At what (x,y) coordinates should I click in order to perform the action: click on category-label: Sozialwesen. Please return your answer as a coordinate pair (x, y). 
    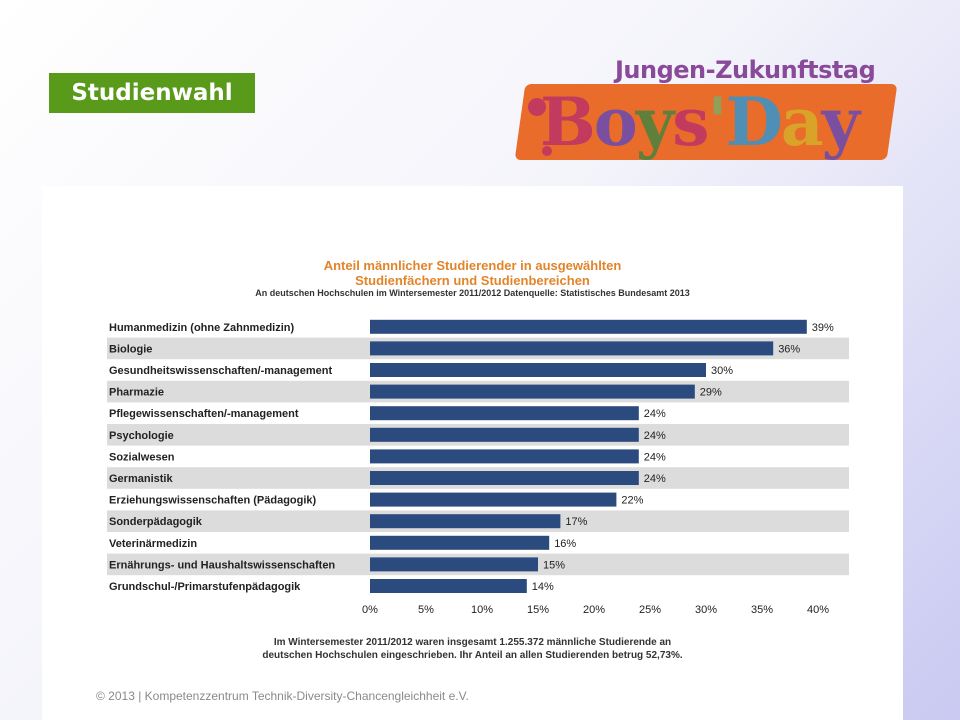
    Looking at the image, I should click on (142, 457).